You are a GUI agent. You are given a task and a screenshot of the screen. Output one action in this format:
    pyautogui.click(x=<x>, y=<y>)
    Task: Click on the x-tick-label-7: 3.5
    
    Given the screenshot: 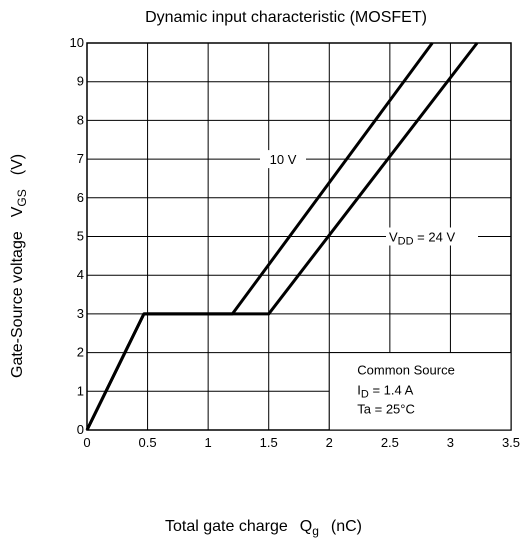 What is the action you would take?
    pyautogui.click(x=511, y=442)
    